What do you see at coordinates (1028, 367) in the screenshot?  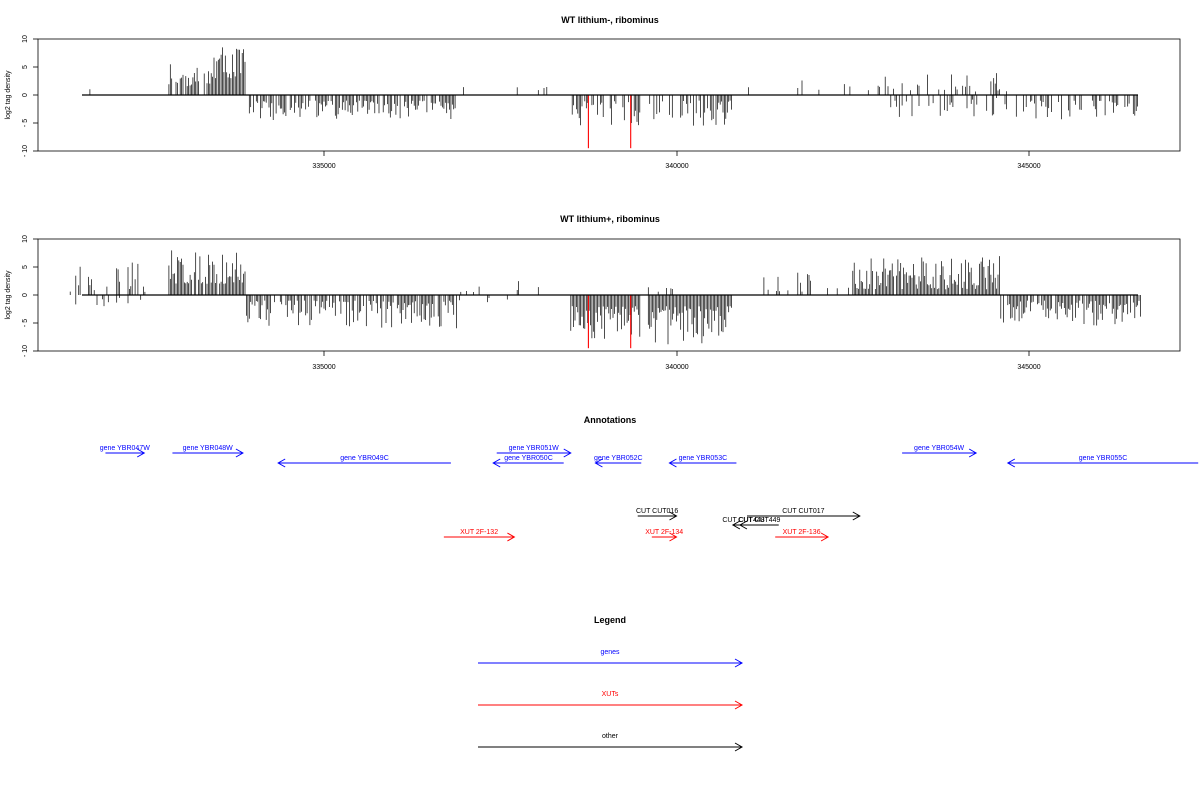 I see `panel-2-xtick-label: 345000` at bounding box center [1028, 367].